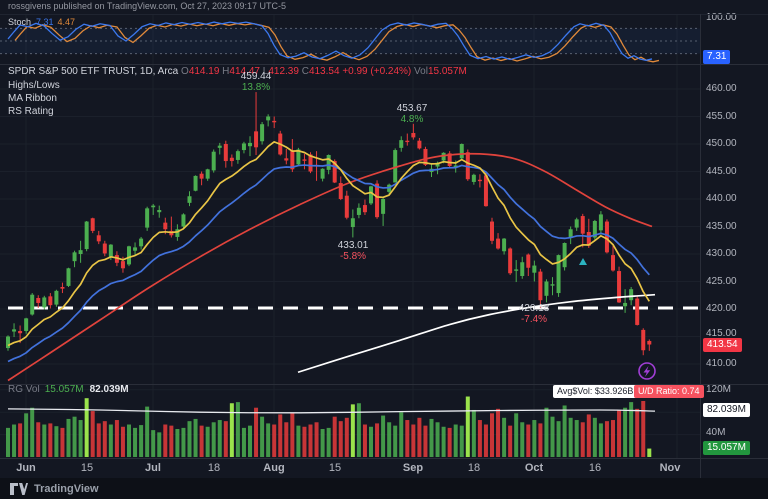 This screenshot has height=499, width=768. What do you see at coordinates (721, 171) in the screenshot?
I see `price-tick-label: 445.00` at bounding box center [721, 171].